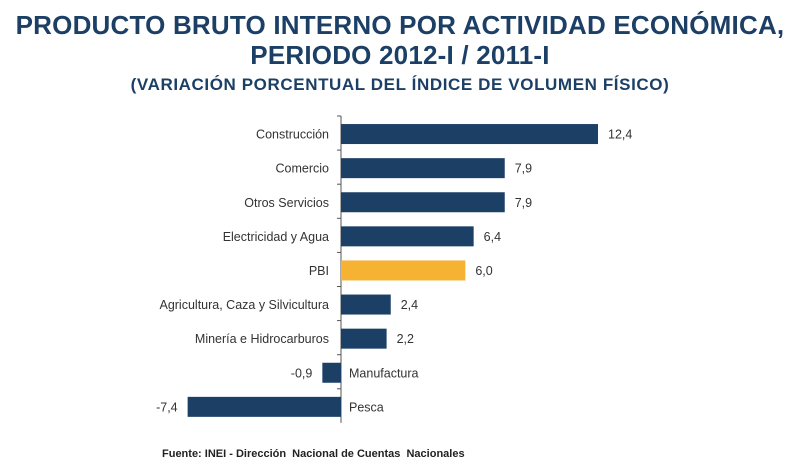 The height and width of the screenshot is (476, 800). I want to click on value-label: -0,9, so click(302, 373).